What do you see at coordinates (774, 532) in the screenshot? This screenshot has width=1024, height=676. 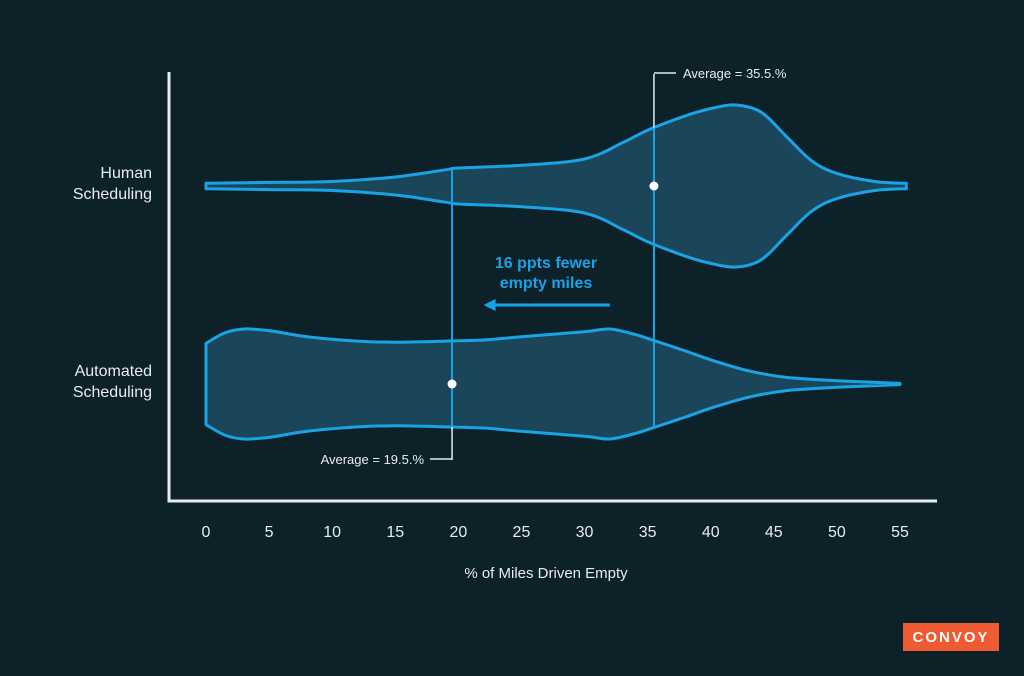 I see `x-tick-label: 45` at bounding box center [774, 532].